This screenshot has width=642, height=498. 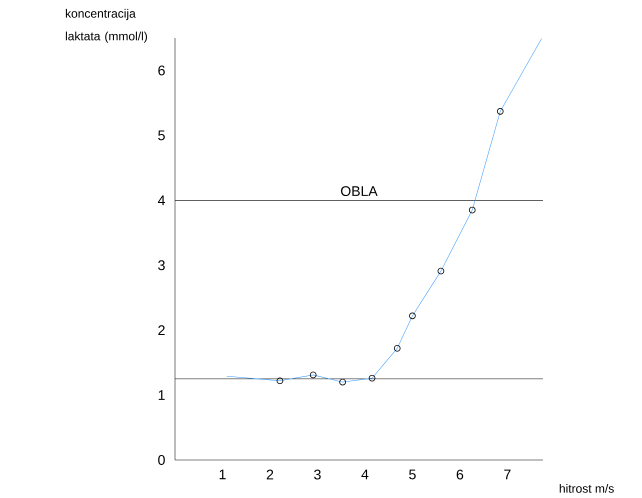 I want to click on y-tick-label: 2, so click(x=161, y=330).